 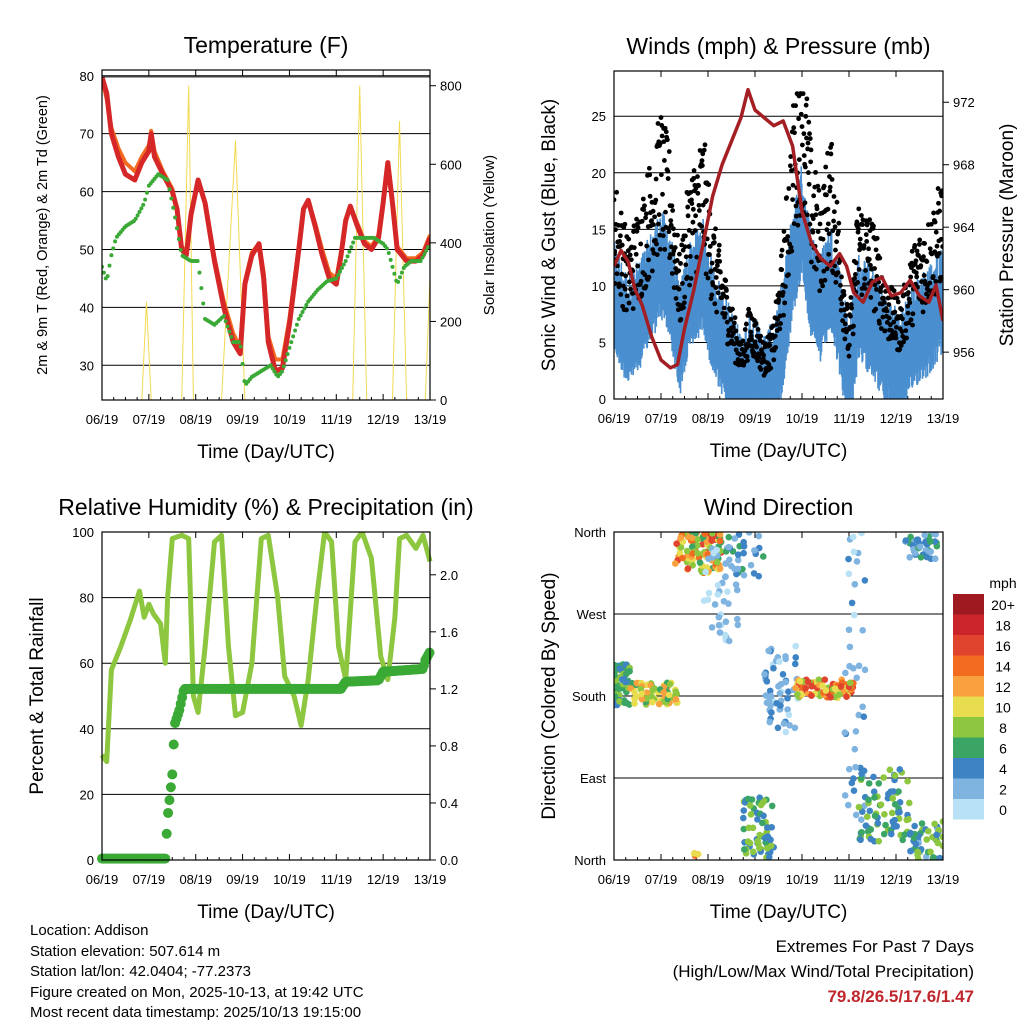 I want to click on wind-ytick-label: 25, so click(x=599, y=116).